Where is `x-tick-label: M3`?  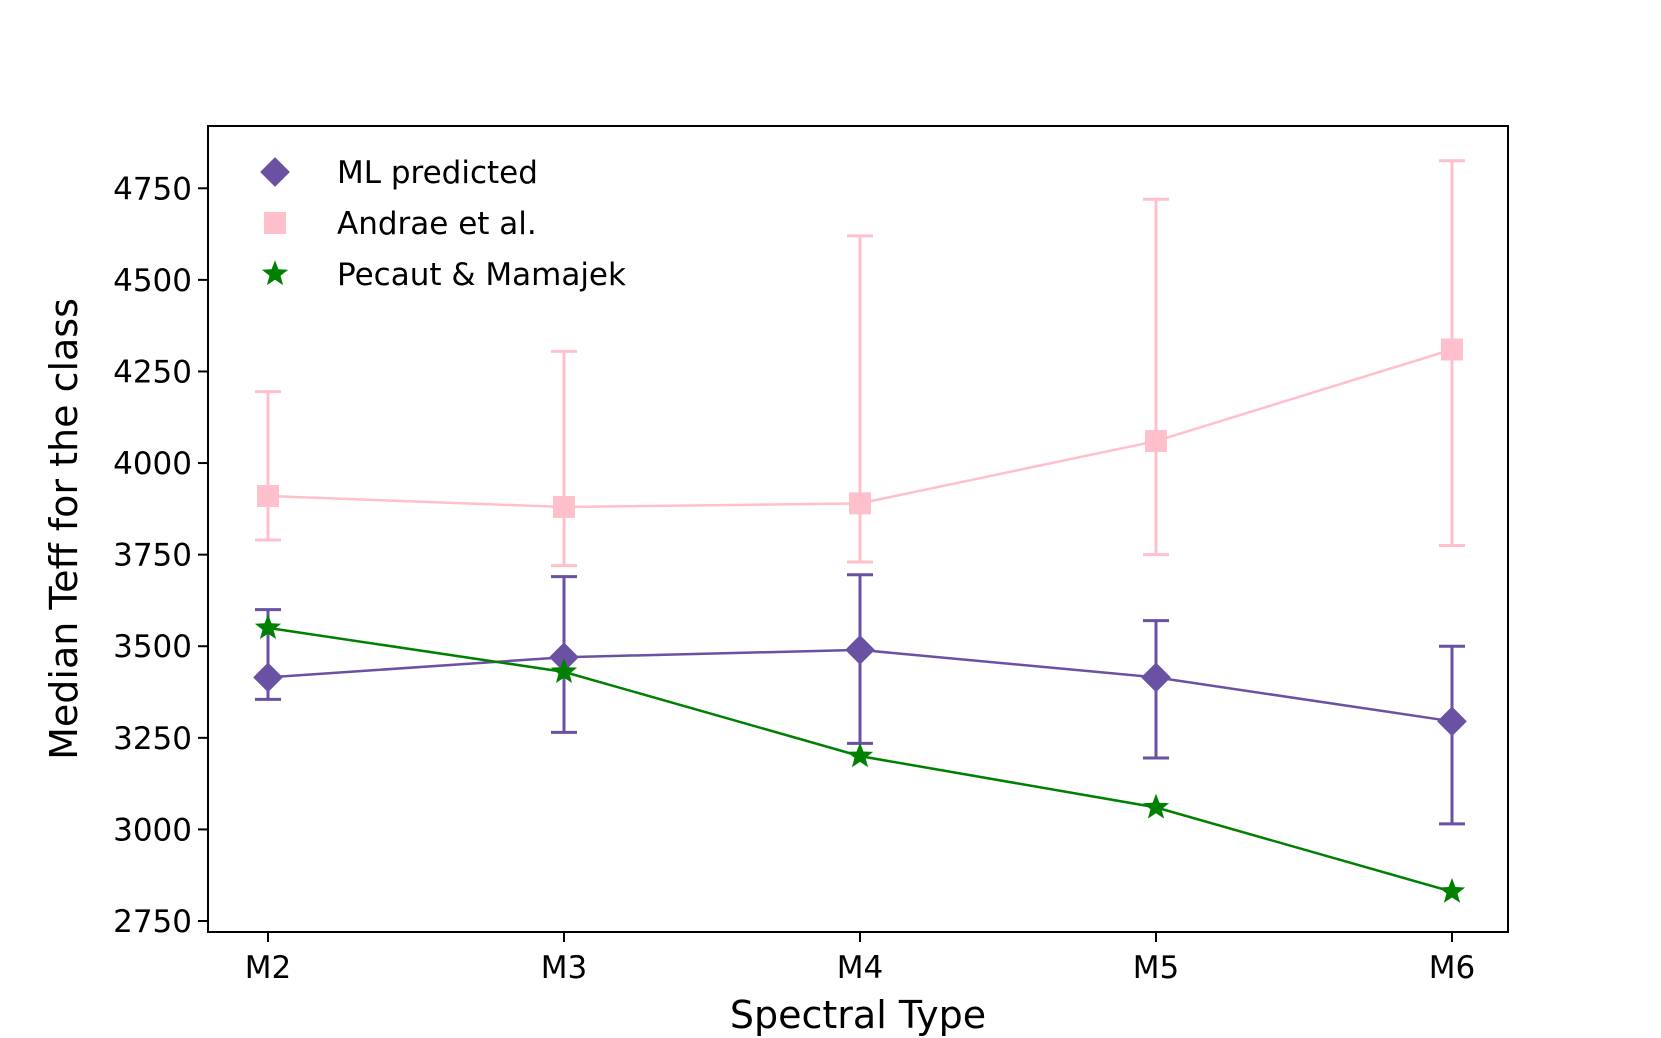 x-tick-label: M3 is located at coordinates (564, 968).